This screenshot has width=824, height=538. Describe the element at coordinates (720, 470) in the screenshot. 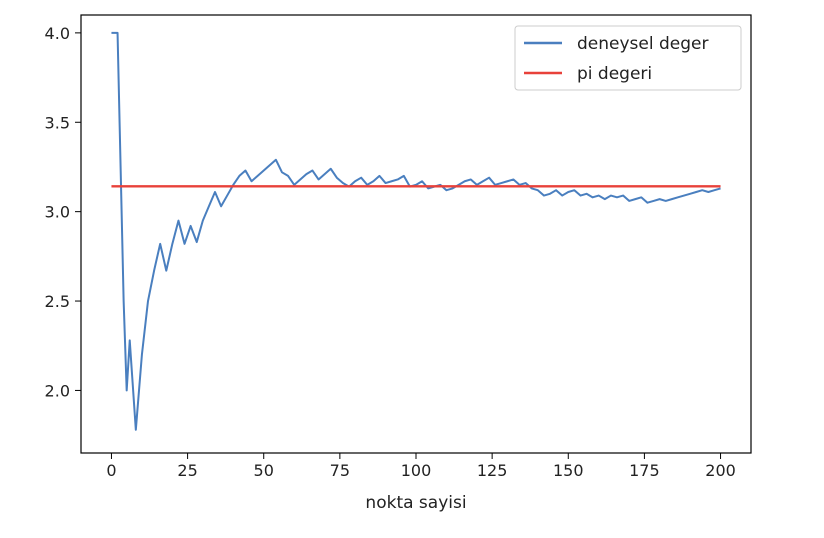

I see `x-tick-label: 200` at that location.